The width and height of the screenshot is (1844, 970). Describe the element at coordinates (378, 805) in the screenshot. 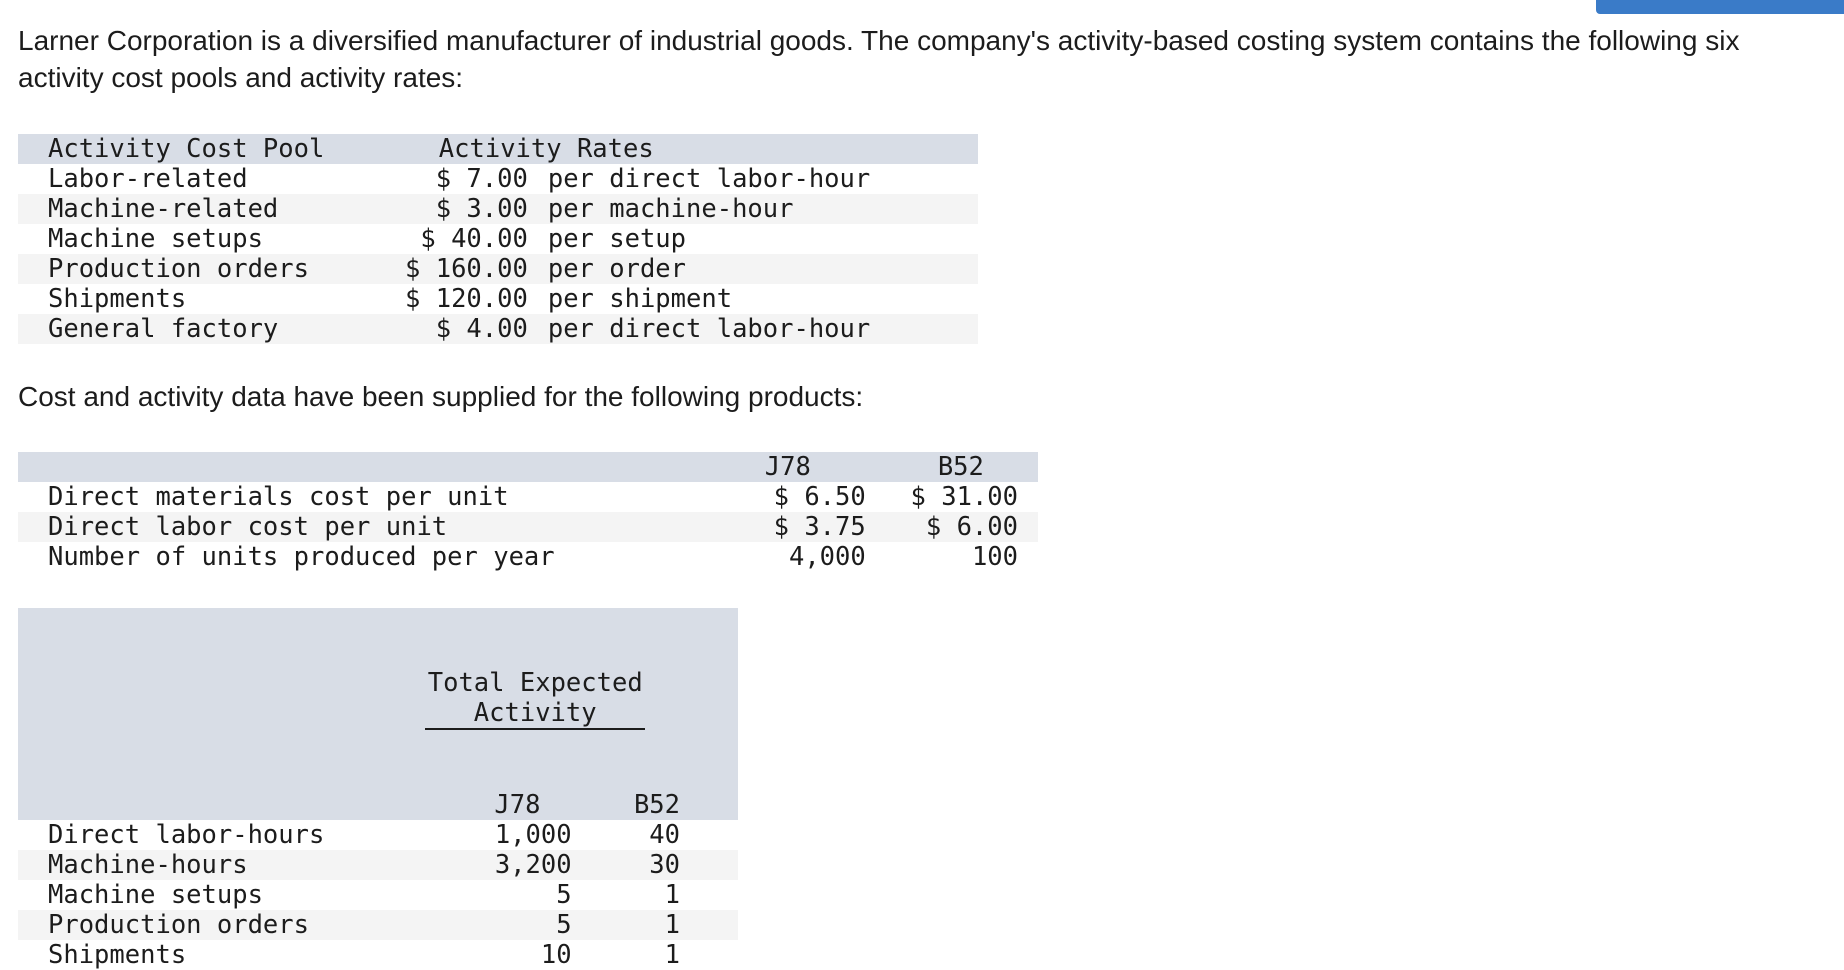

I see `activity-column-header-row: J78 B52` at that location.